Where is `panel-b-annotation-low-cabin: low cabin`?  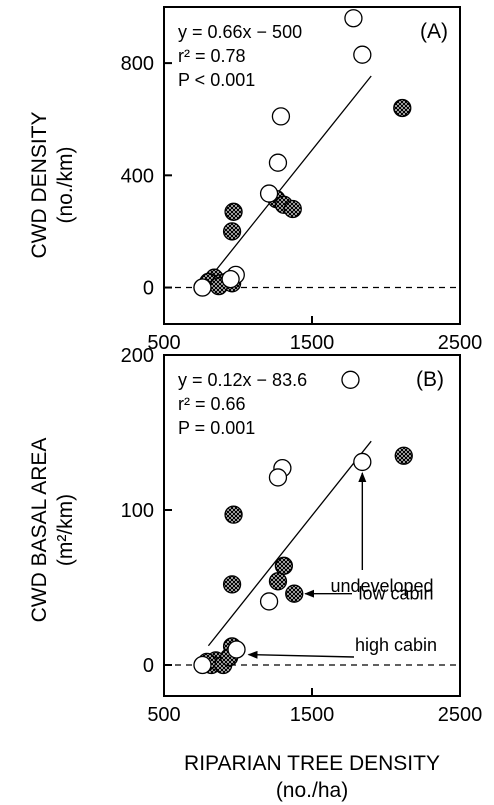
panel-b-annotation-low-cabin: low cabin is located at coordinates (395, 594).